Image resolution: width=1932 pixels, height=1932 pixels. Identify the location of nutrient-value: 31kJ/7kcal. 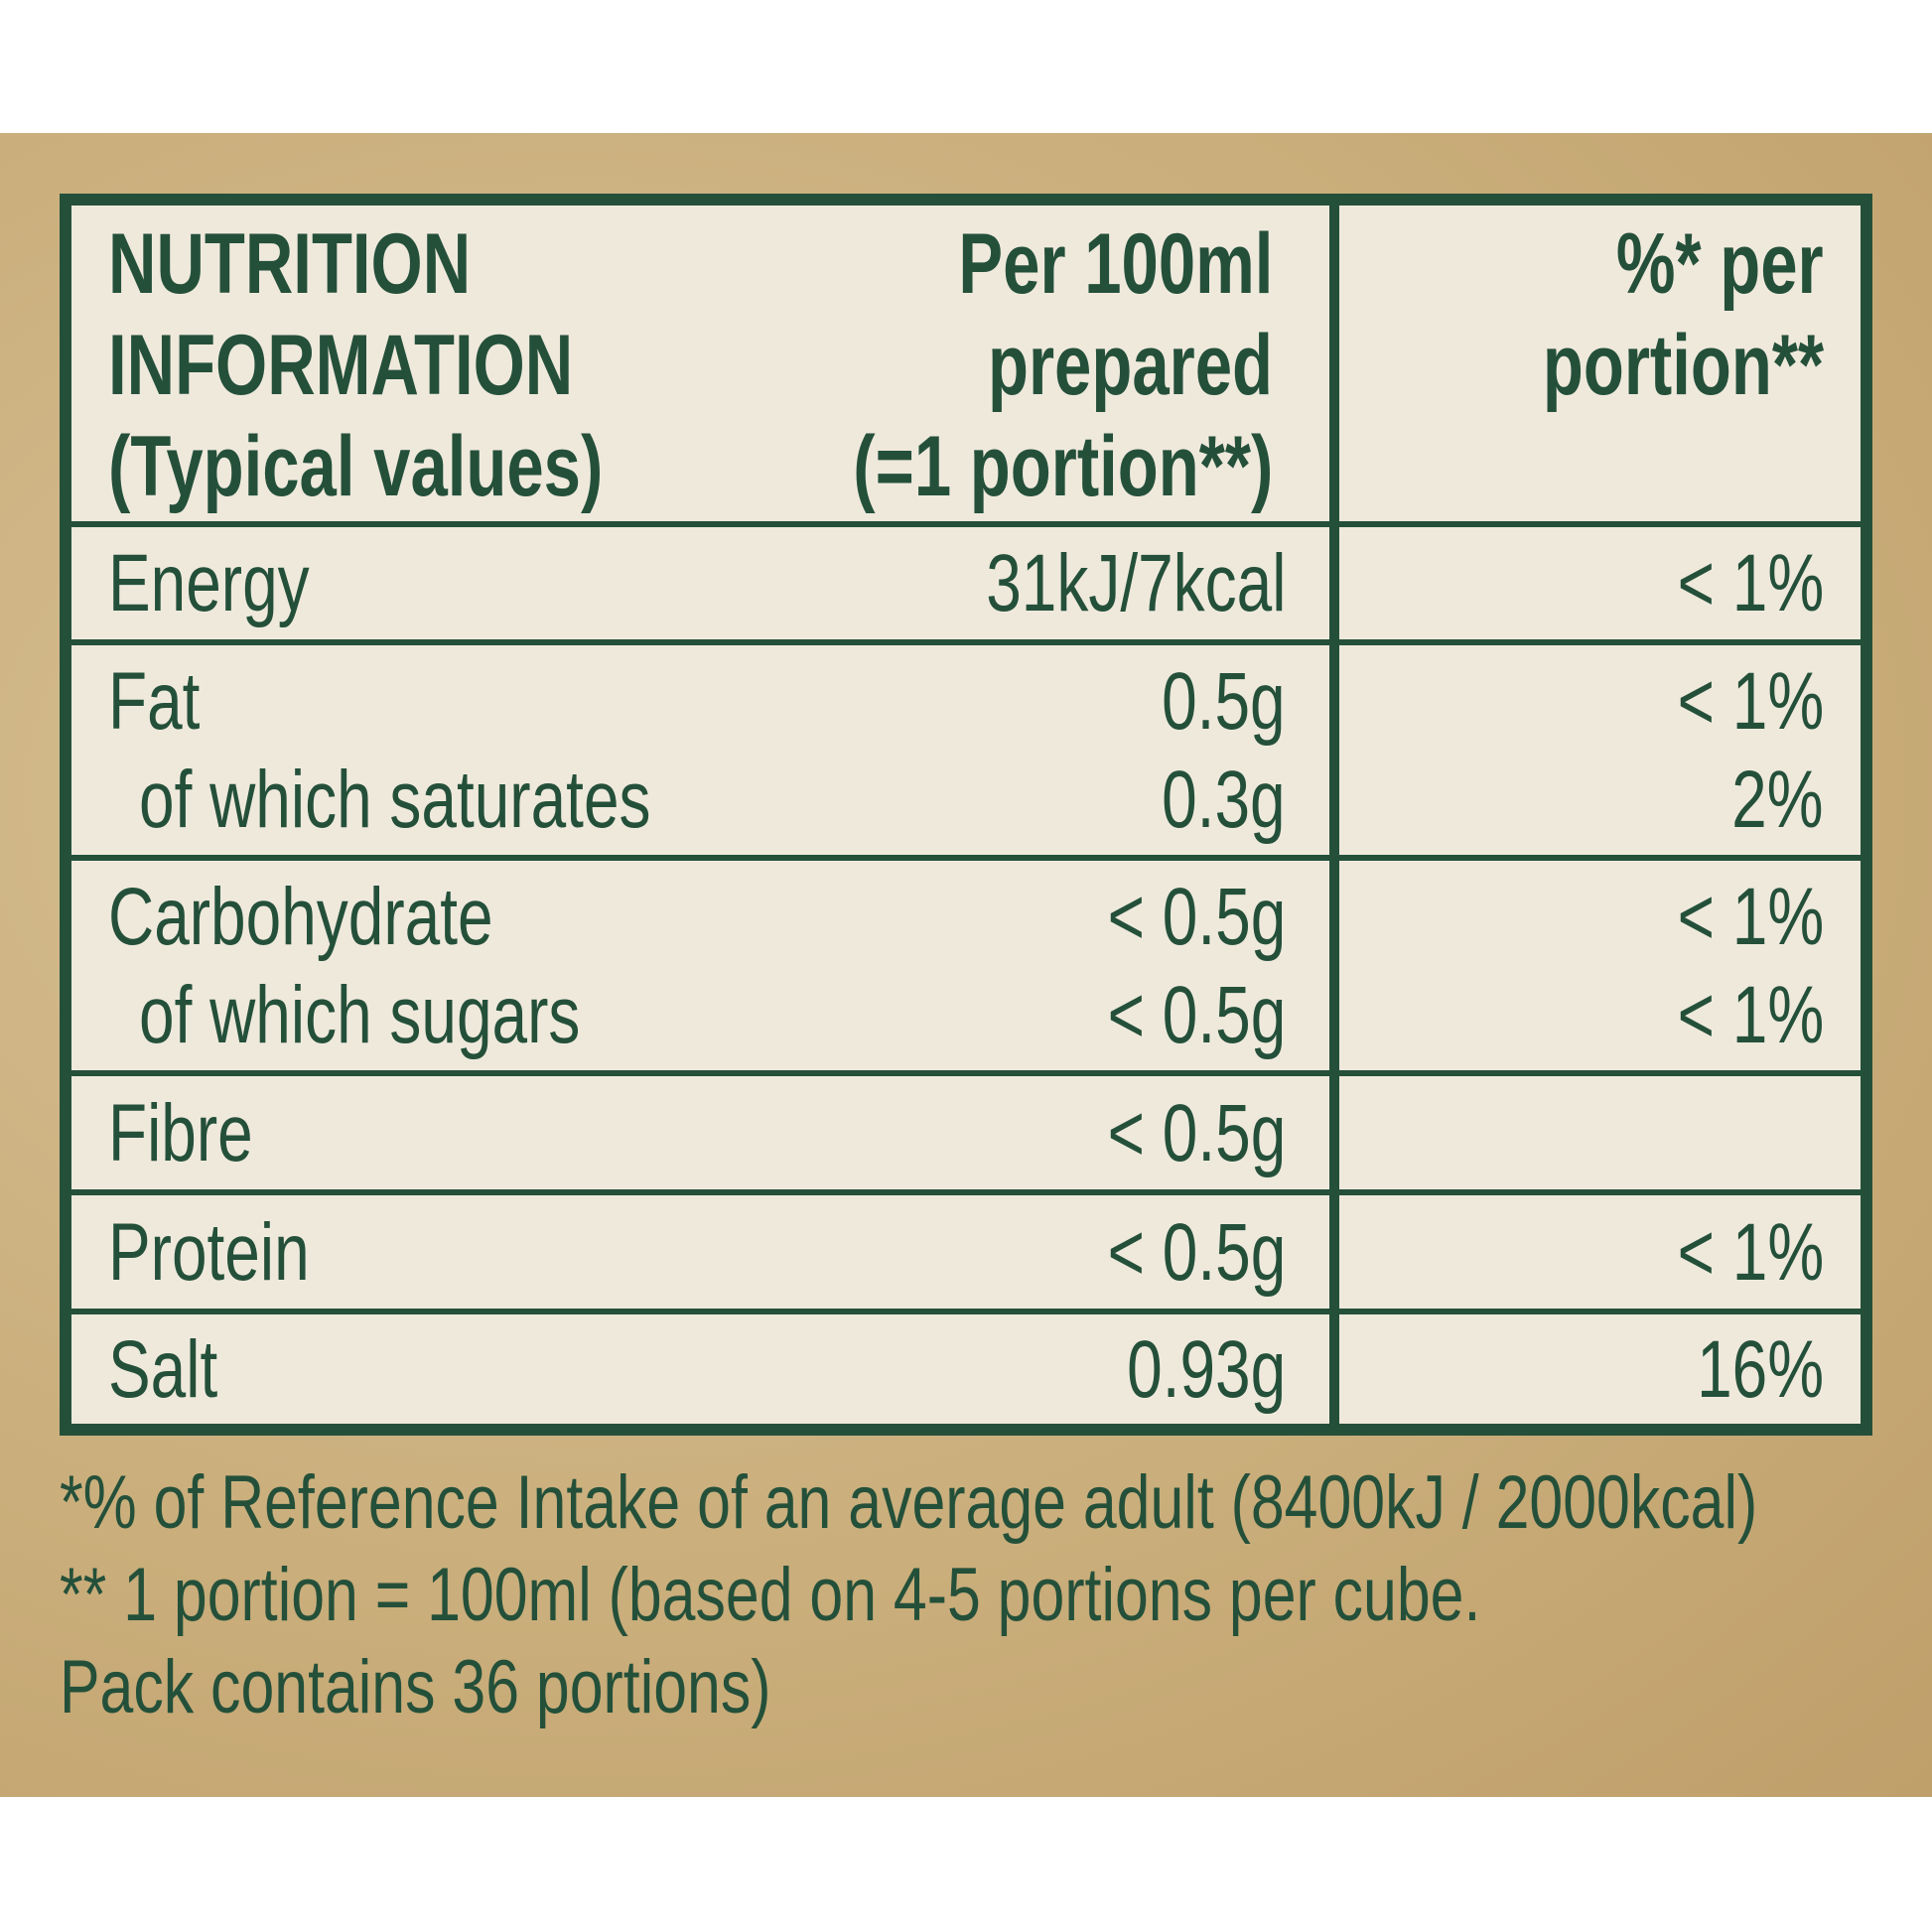
(1135, 583).